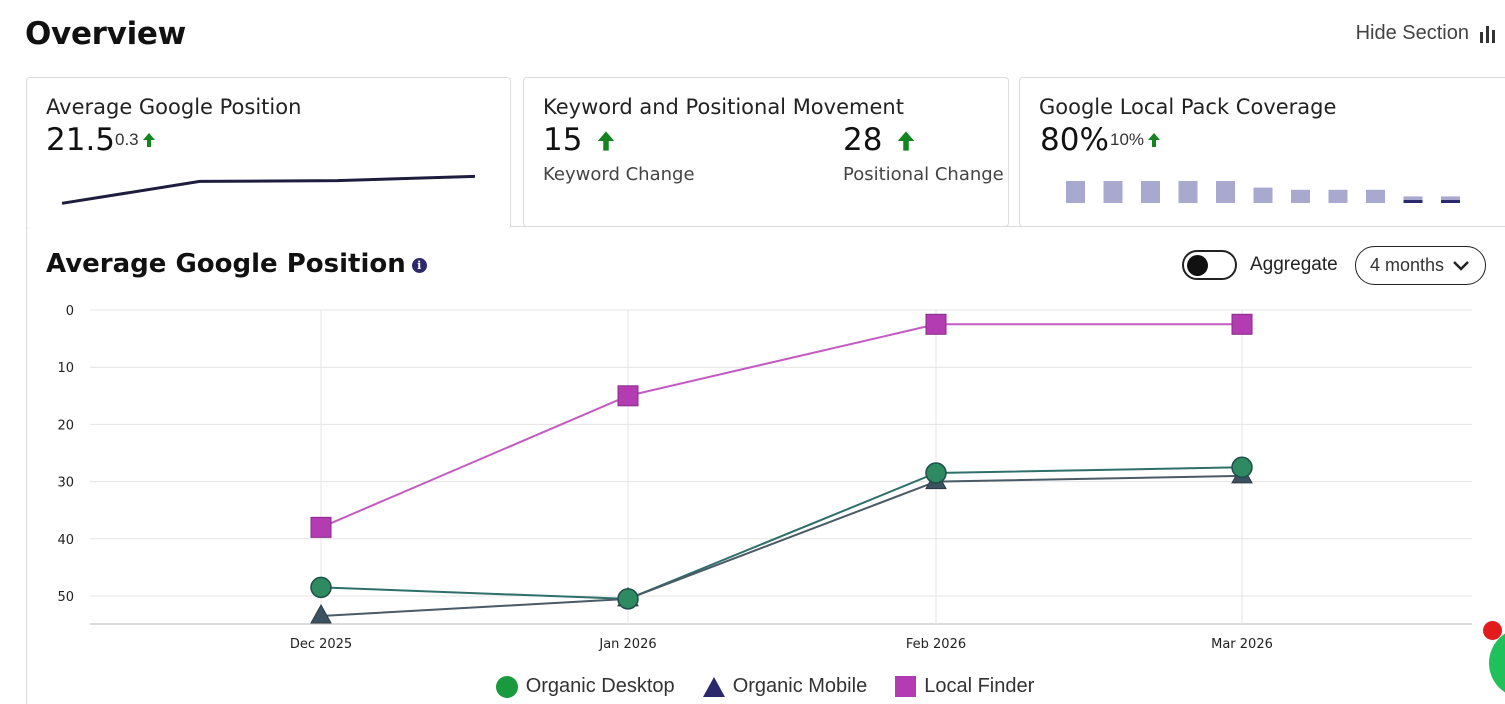 This screenshot has width=1505, height=704. What do you see at coordinates (174, 107) in the screenshot?
I see `avg-position-card-title: Average Google Position` at bounding box center [174, 107].